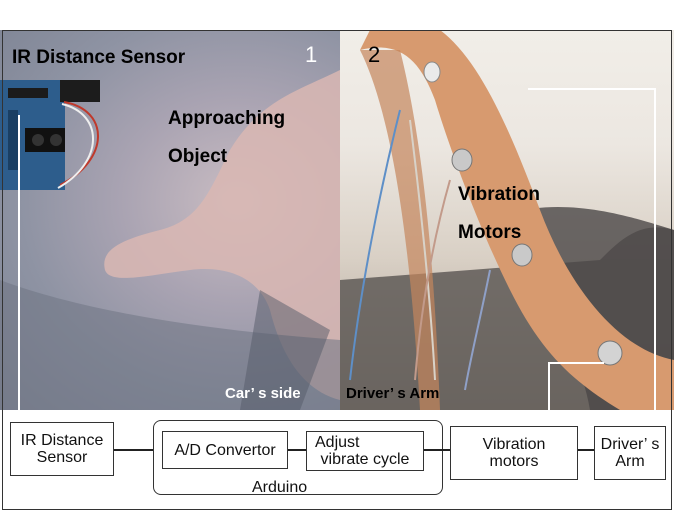 This screenshot has width=674, height=512. What do you see at coordinates (630, 461) in the screenshot?
I see `drivers-arm-box-line2: Arm` at bounding box center [630, 461].